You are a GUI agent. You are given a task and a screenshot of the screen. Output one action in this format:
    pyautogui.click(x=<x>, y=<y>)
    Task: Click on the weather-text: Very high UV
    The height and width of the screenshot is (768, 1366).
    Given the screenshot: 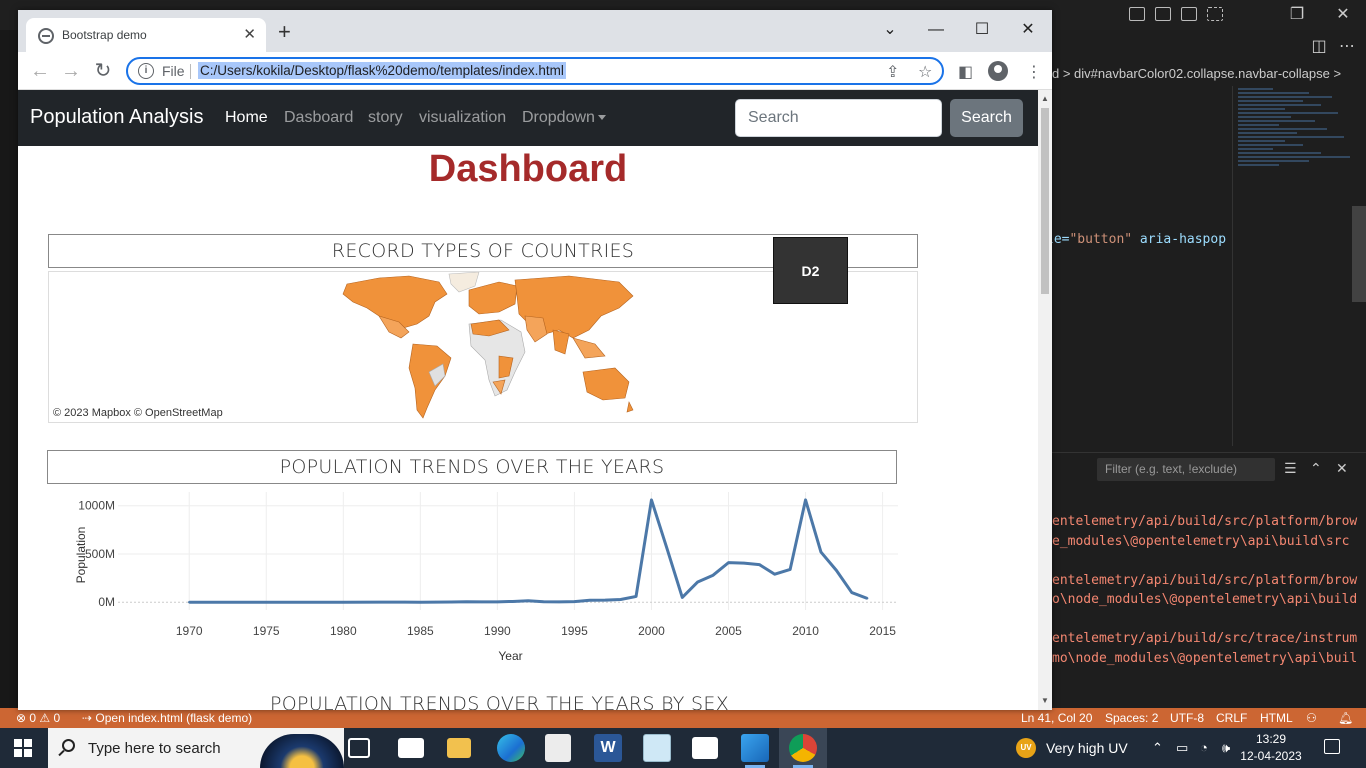 What is the action you would take?
    pyautogui.click(x=1087, y=748)
    